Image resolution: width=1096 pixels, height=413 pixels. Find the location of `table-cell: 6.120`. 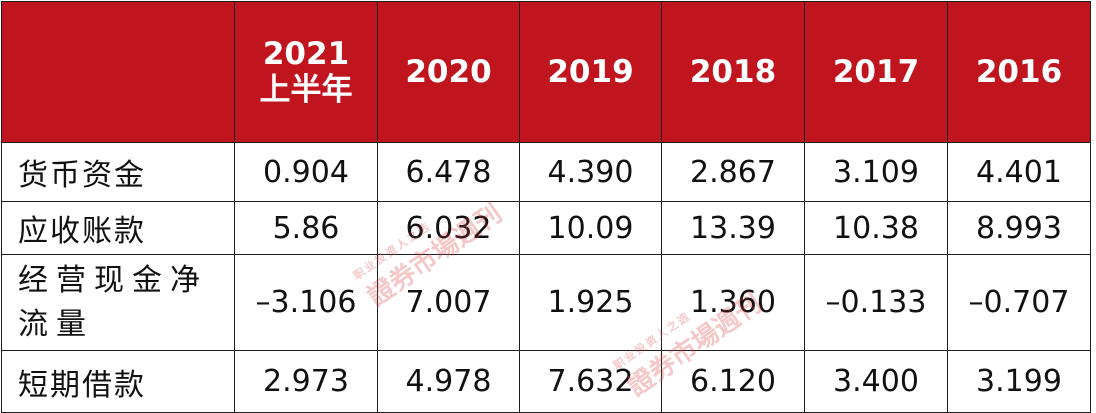

table-cell: 6.120 is located at coordinates (733, 381).